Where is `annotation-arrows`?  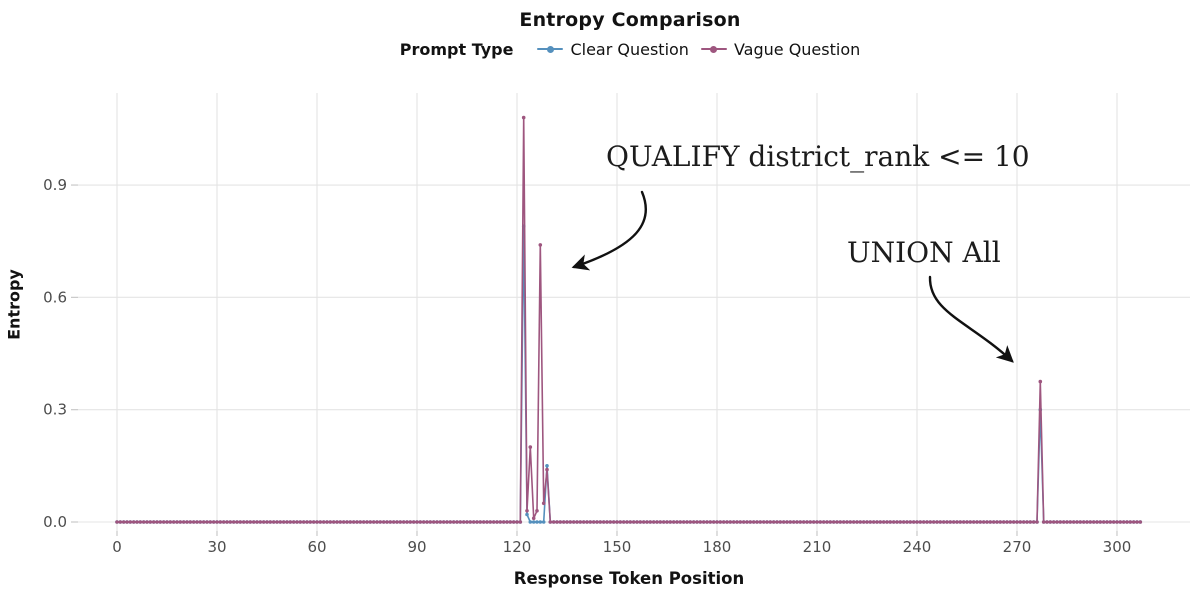 annotation-arrows is located at coordinates (792, 276).